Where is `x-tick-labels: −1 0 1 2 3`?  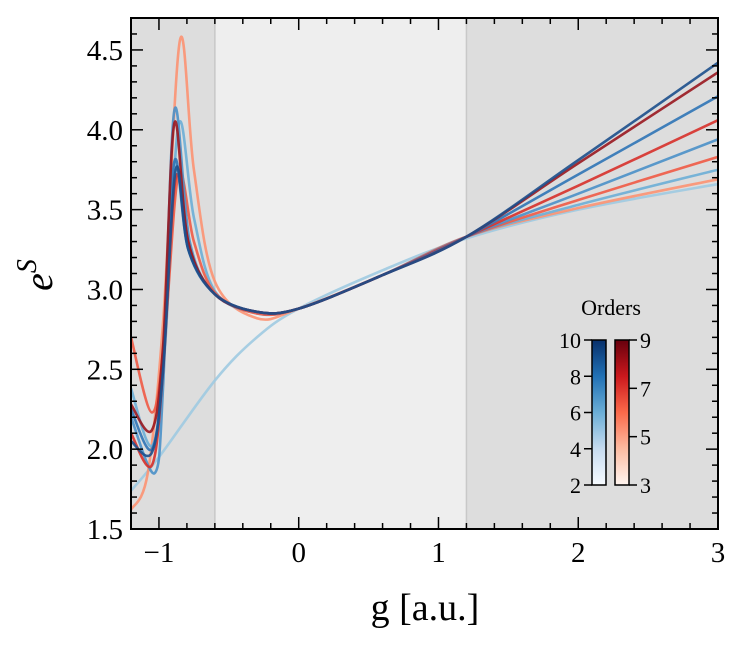 x-tick-labels: −1 0 1 2 3 is located at coordinates (435, 553).